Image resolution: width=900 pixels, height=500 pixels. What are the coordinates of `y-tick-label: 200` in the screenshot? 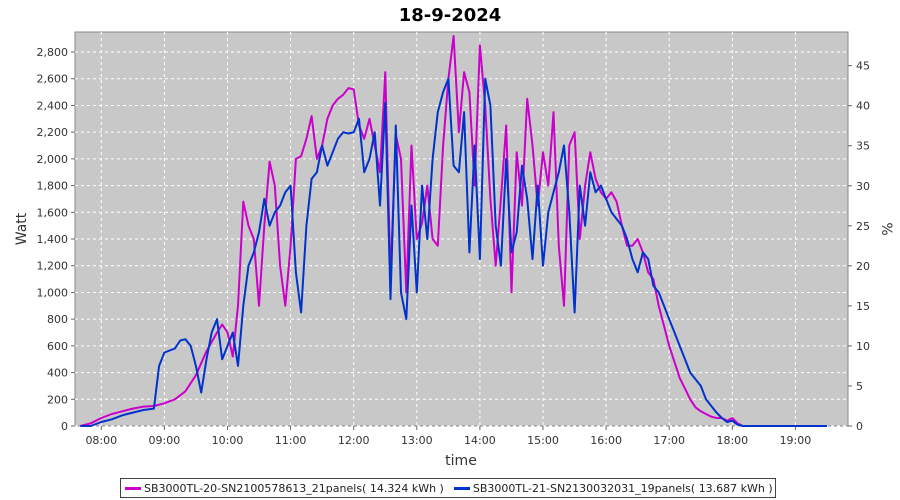 It's located at (57, 399).